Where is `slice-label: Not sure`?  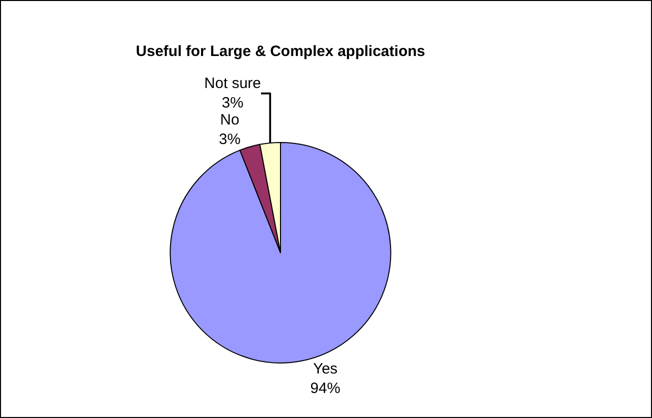 slice-label: Not sure is located at coordinates (232, 83).